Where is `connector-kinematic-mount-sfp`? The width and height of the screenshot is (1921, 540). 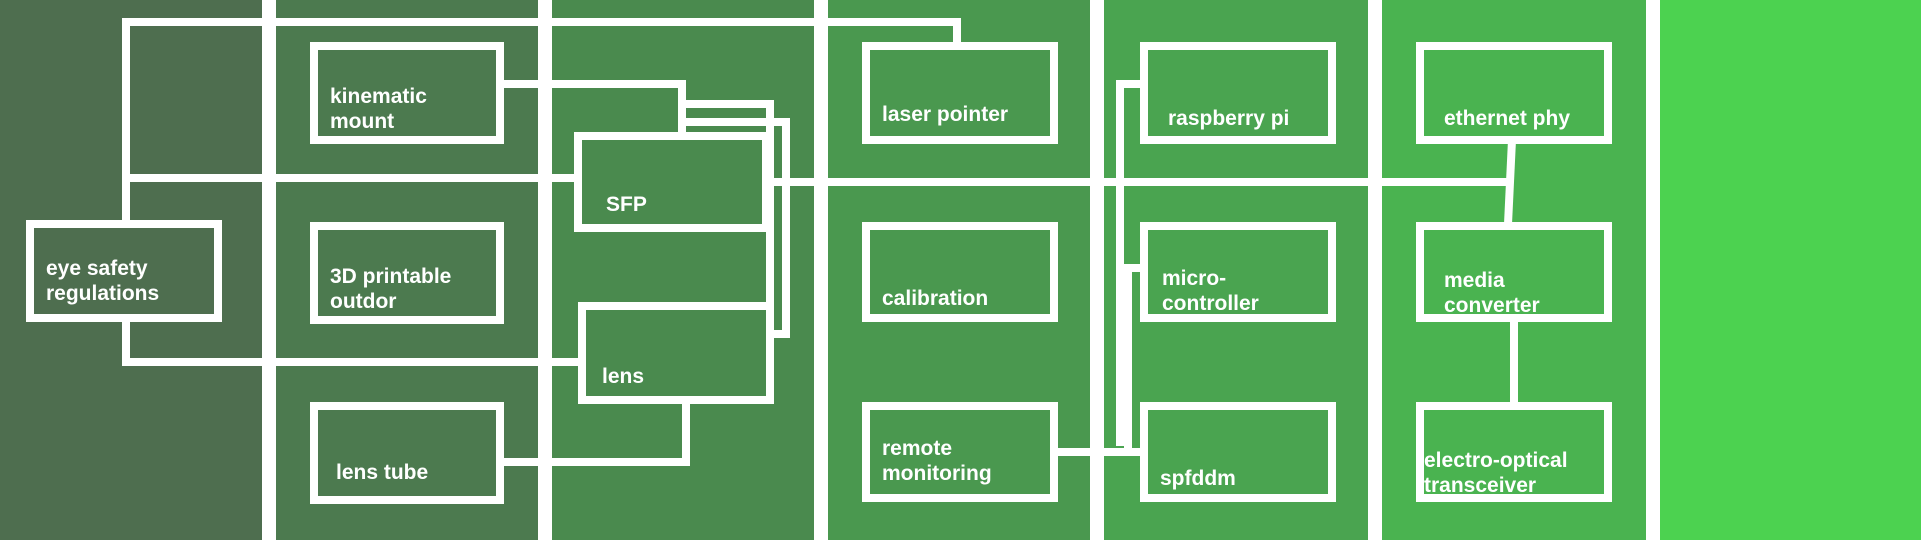
connector-kinematic-mount-sfp is located at coordinates (593, 107).